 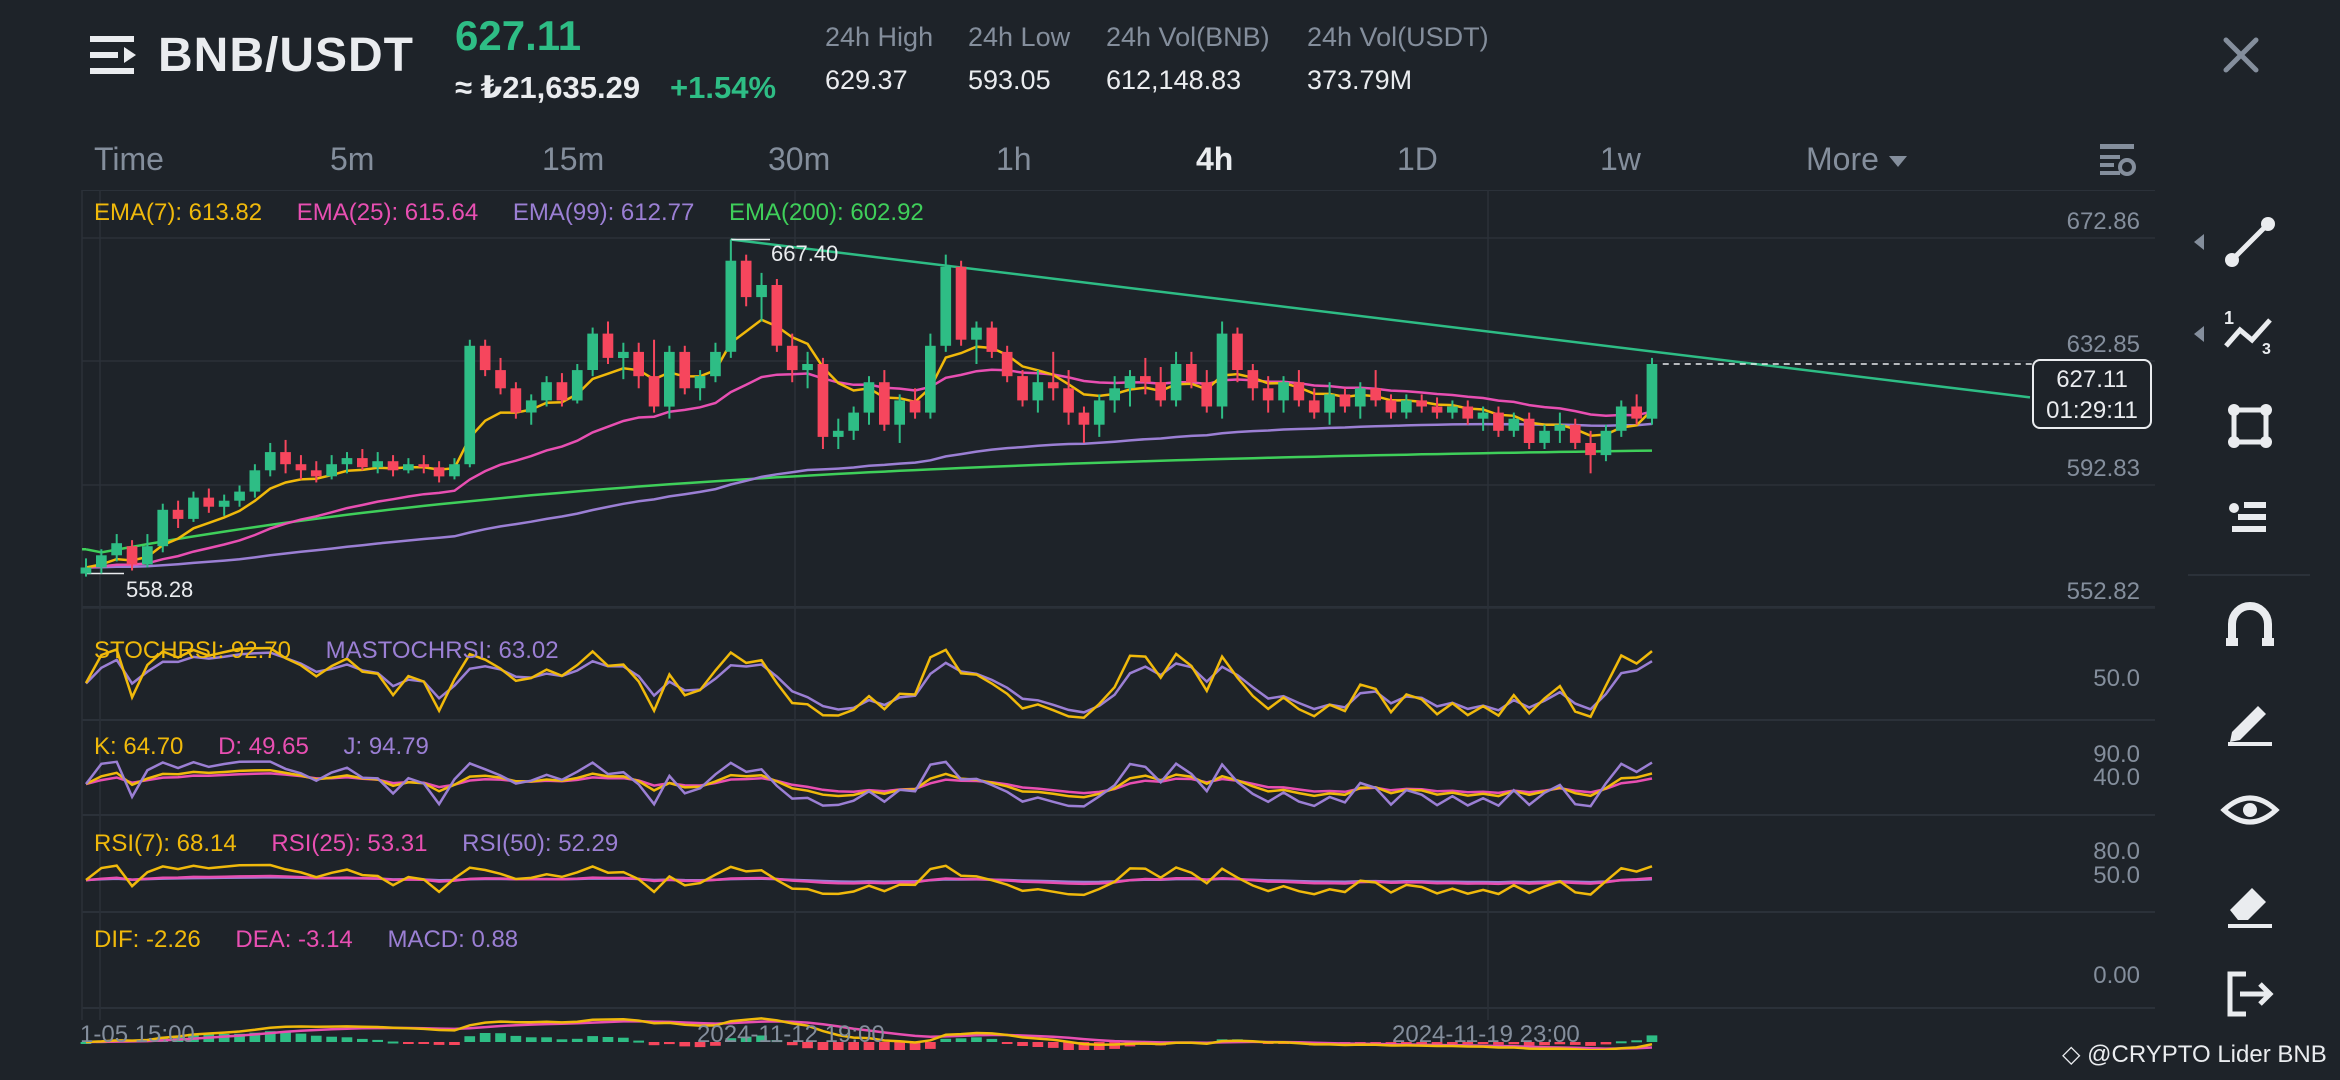 I want to click on tab-1d: 1D, so click(x=1417, y=159).